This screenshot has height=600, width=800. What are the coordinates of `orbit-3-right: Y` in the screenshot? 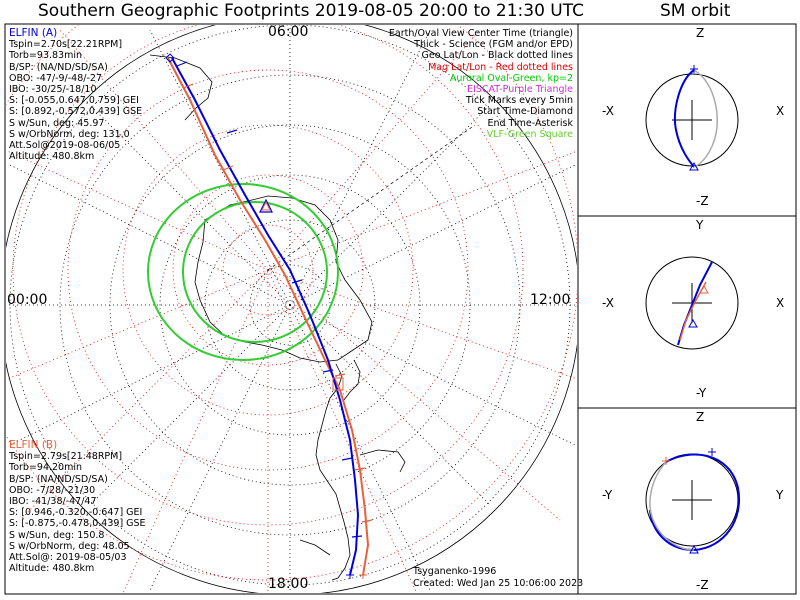 It's located at (780, 495).